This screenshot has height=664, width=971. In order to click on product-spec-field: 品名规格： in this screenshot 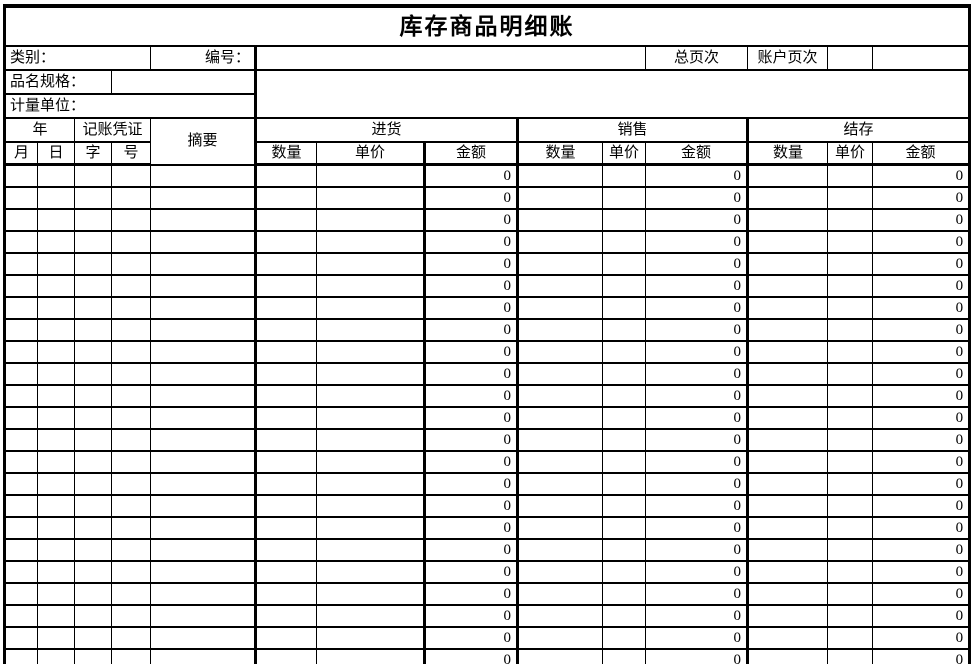, I will do `click(58, 82)`.